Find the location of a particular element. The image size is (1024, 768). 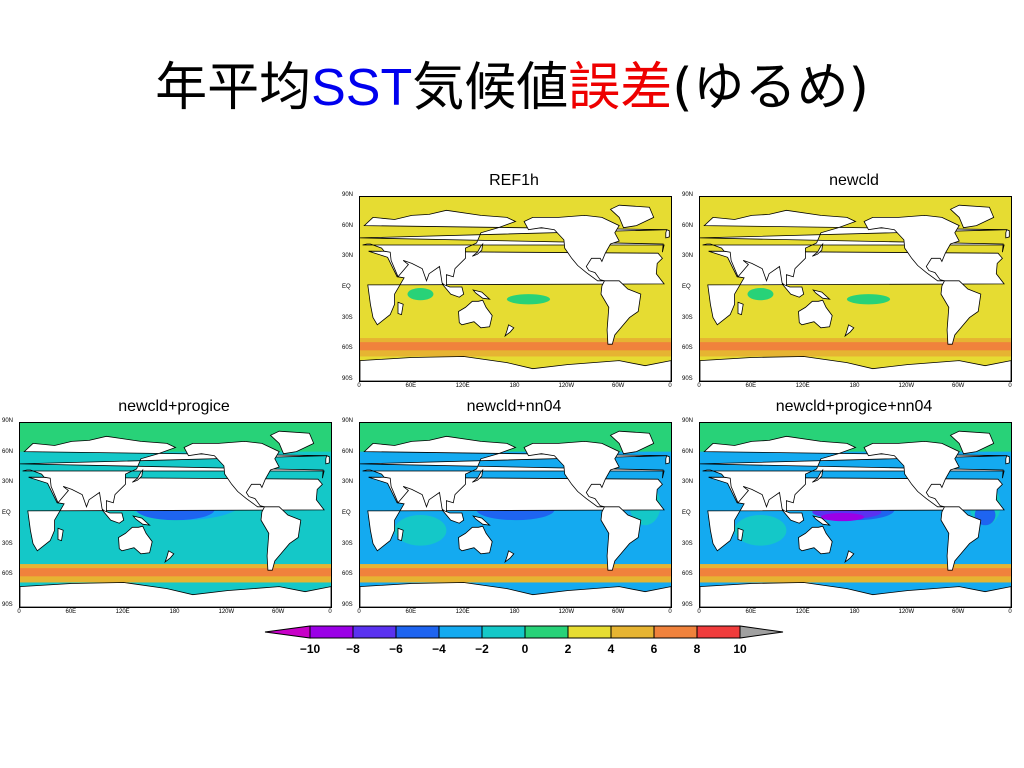

lat-tick-label: EQ is located at coordinates (686, 513).